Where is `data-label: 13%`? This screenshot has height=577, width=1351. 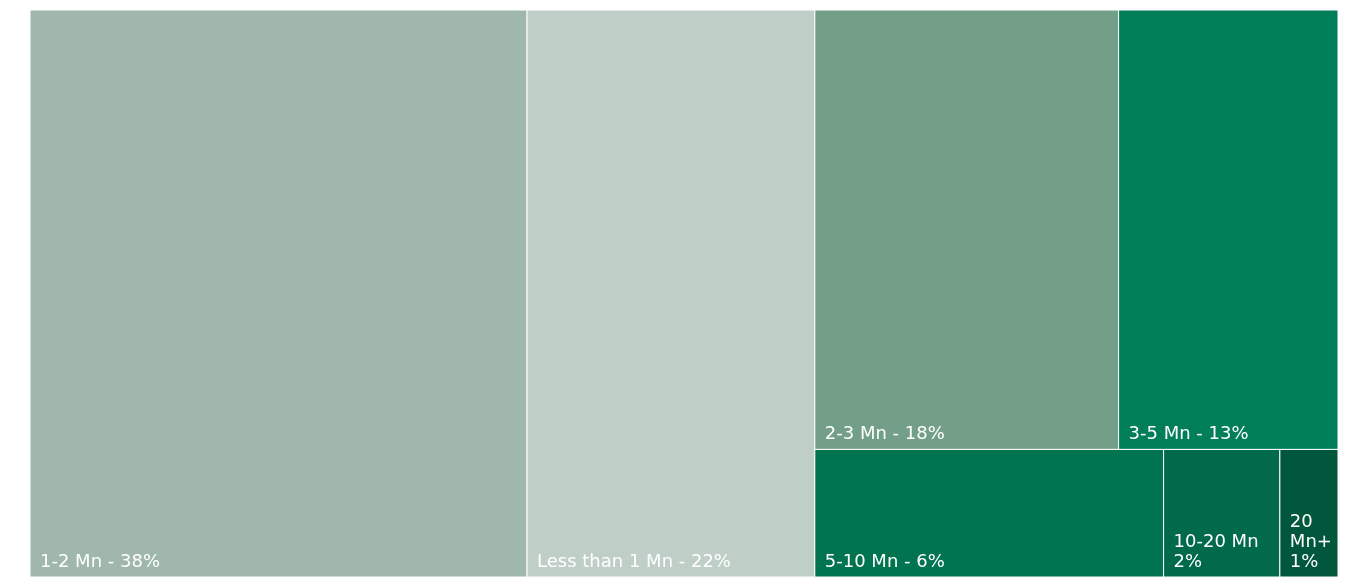 data-label: 13% is located at coordinates (1228, 433).